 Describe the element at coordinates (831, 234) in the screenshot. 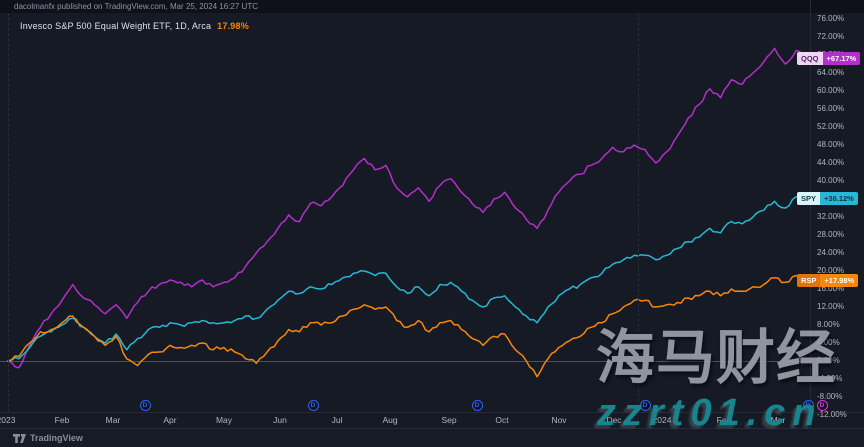

I see `y-axis-label: 28.00%` at that location.